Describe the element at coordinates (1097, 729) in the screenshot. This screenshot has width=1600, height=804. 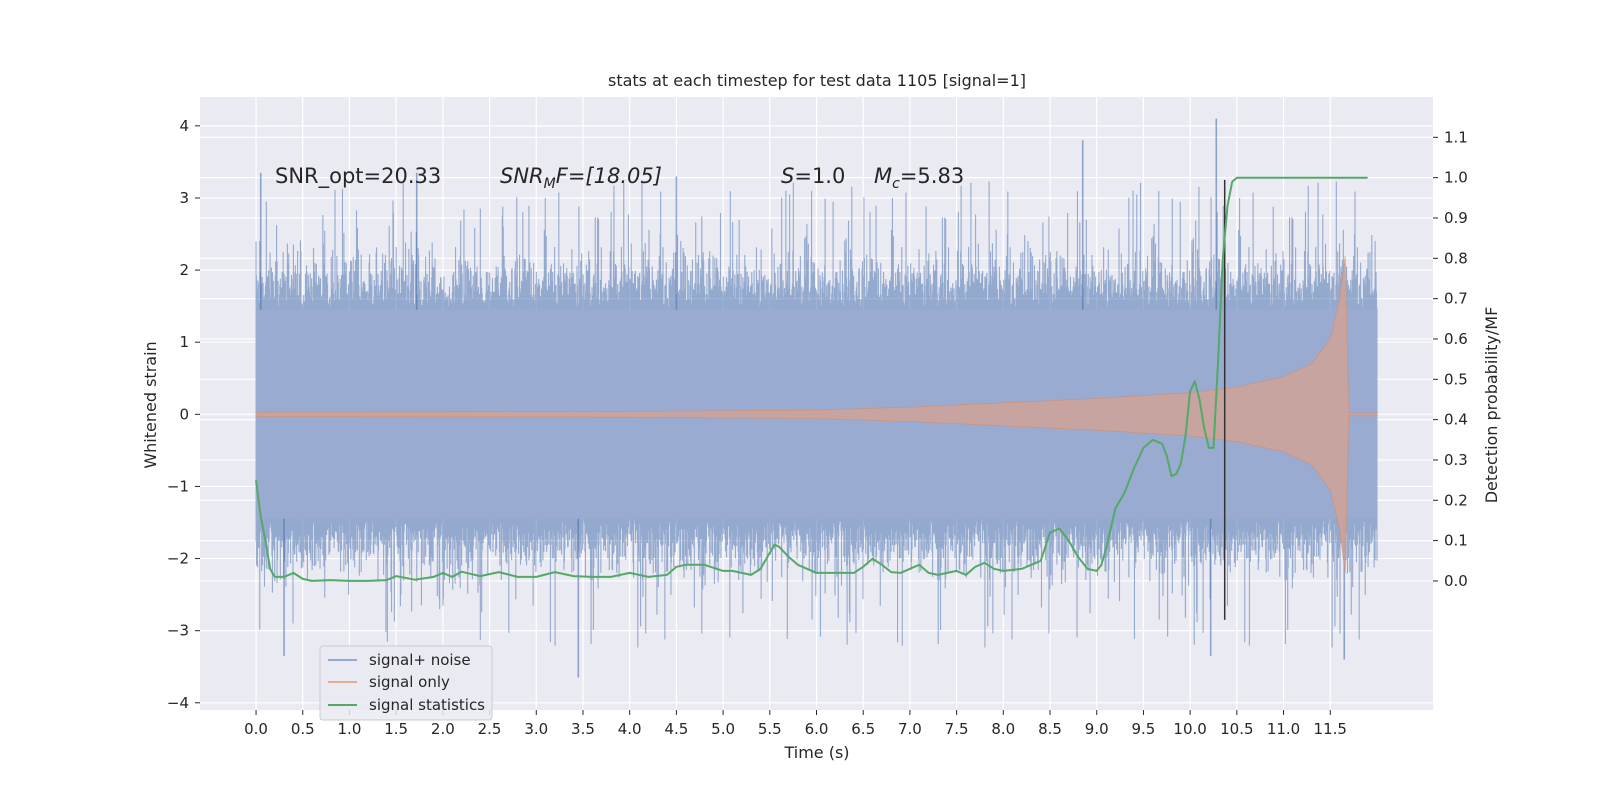
I see `x-tick-label: 9.0` at that location.